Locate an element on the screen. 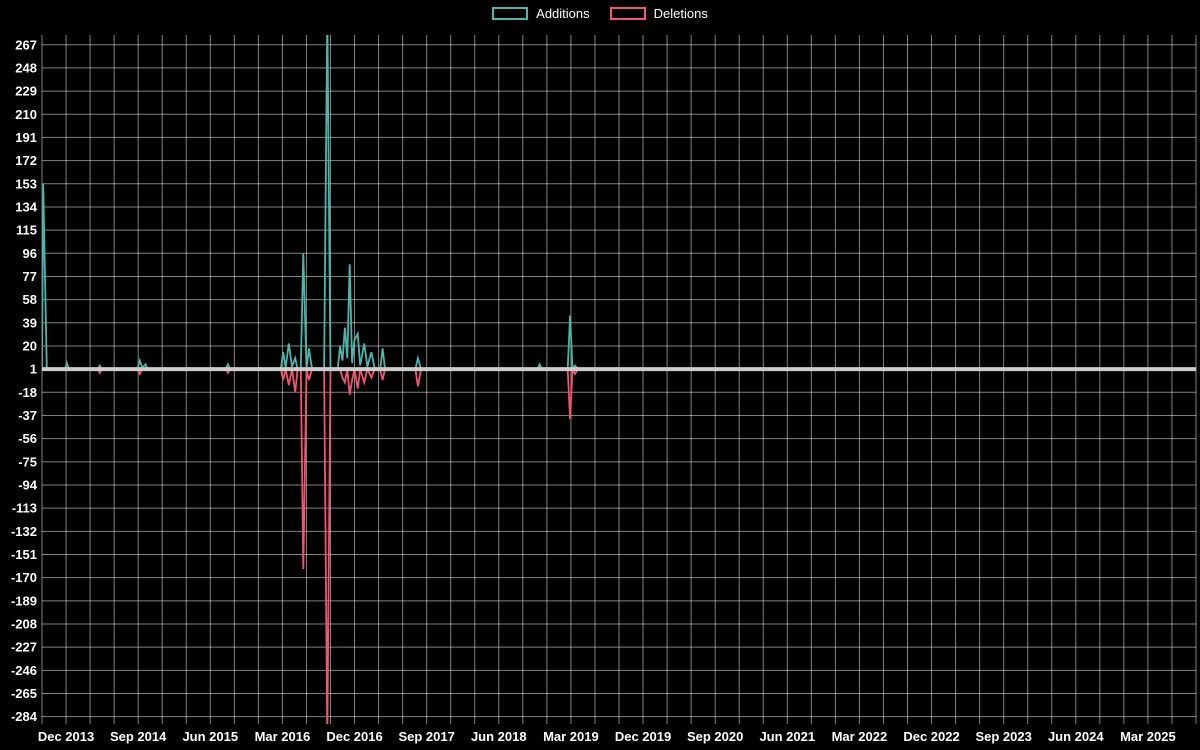 The height and width of the screenshot is (750, 1200). y-axis-tick-label: 96 is located at coordinates (30, 253).